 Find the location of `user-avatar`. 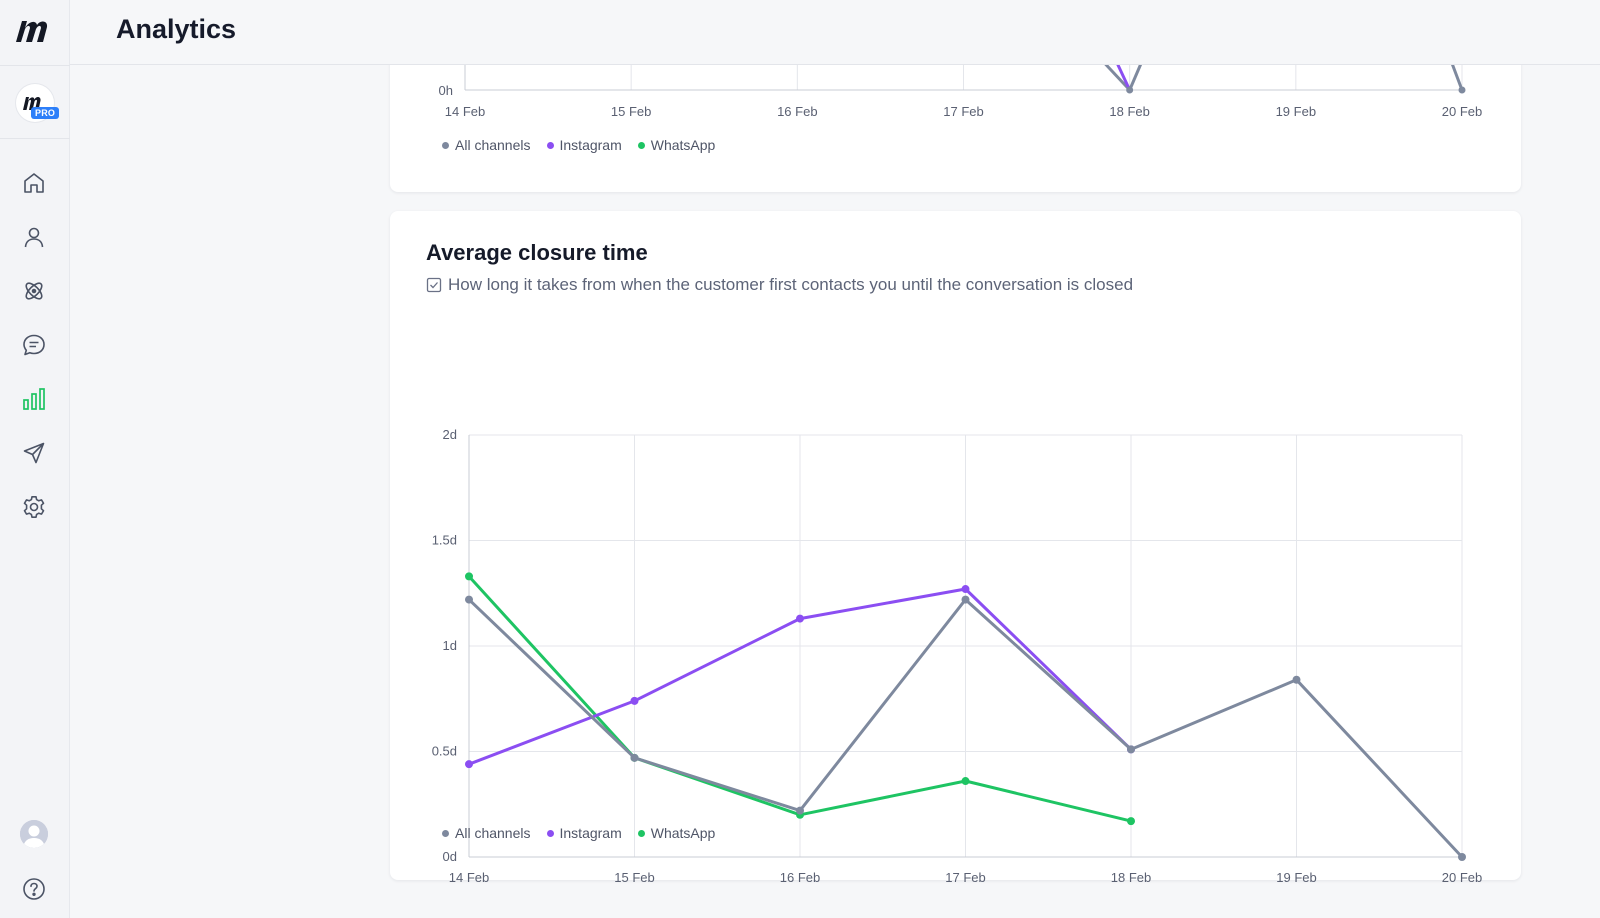

user-avatar is located at coordinates (34, 834).